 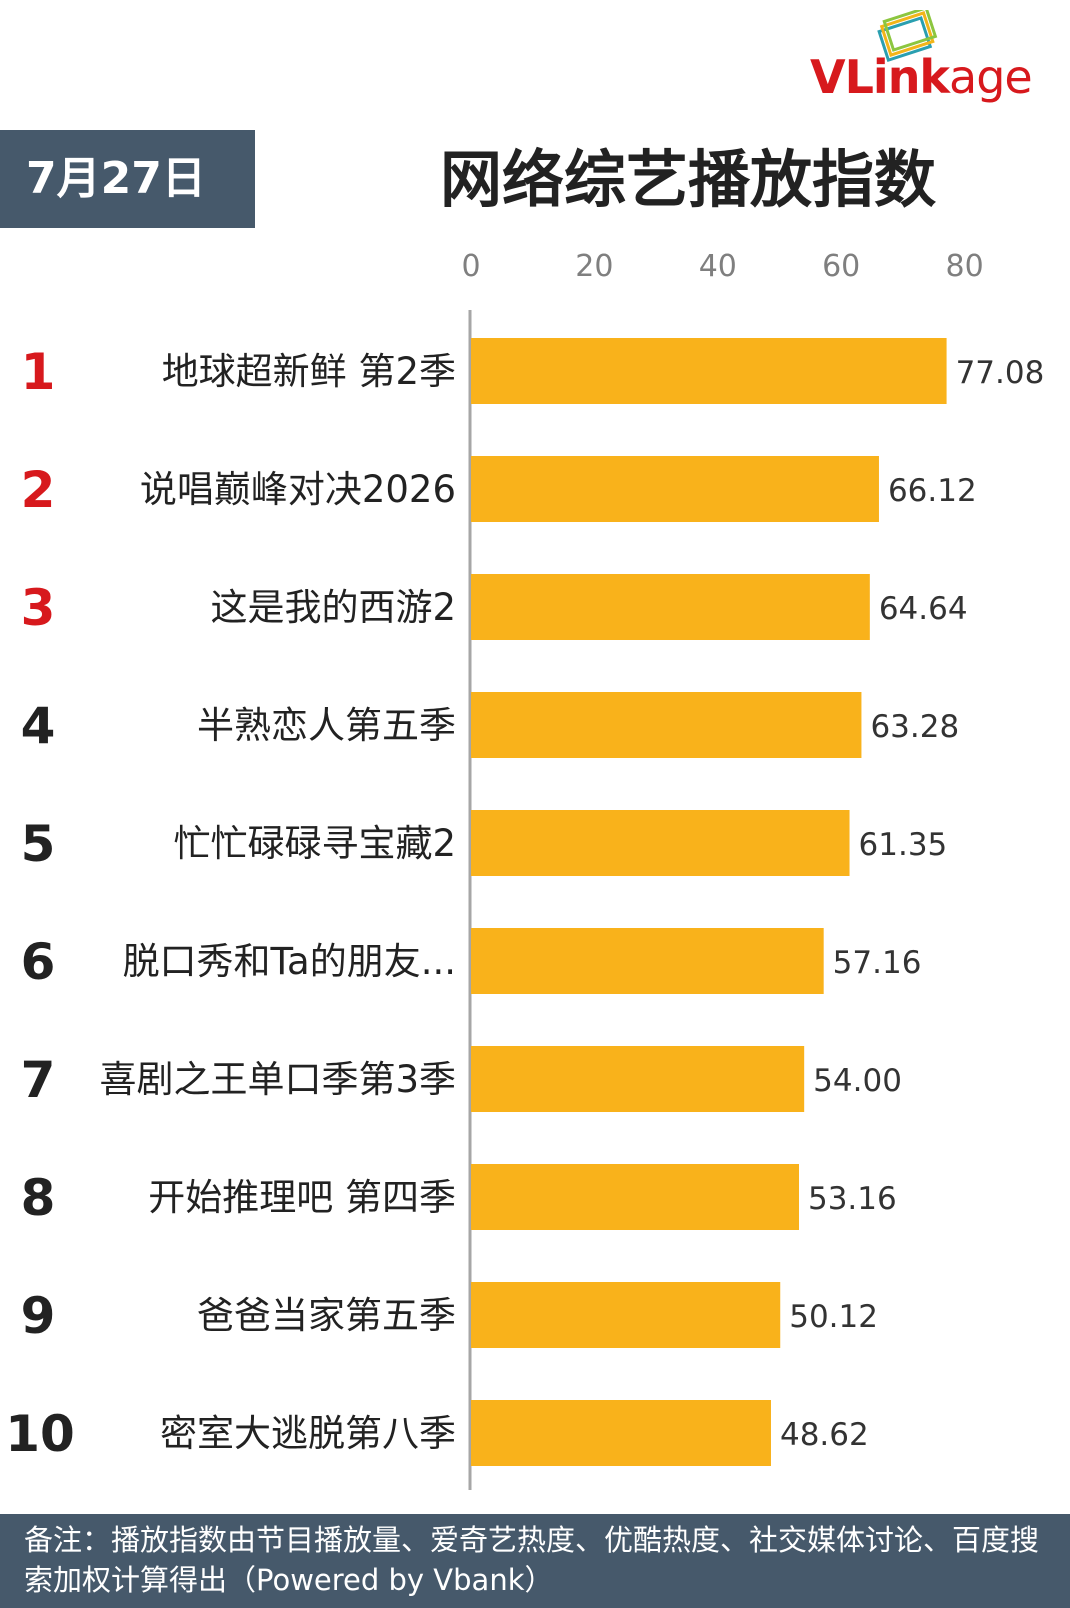 What do you see at coordinates (302, 1197) in the screenshot?
I see `category-label: 开始推理吧 第四季` at bounding box center [302, 1197].